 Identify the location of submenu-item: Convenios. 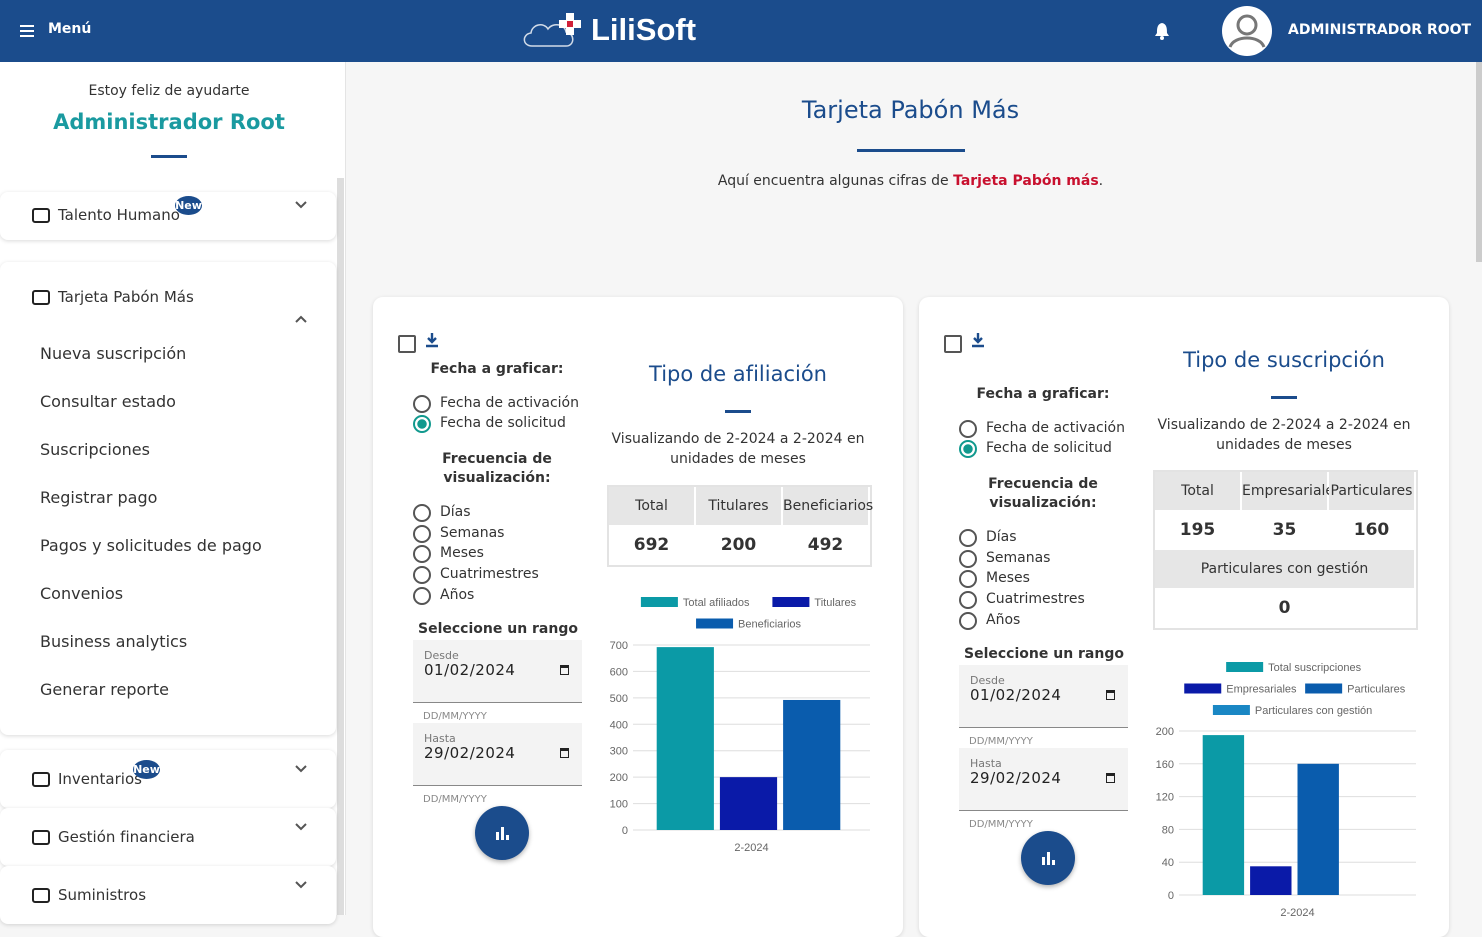
(82, 593).